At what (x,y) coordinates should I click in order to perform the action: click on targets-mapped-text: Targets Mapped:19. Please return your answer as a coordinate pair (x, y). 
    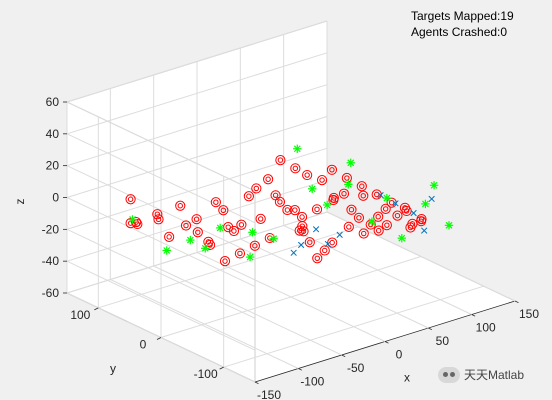
    Looking at the image, I should click on (462, 16).